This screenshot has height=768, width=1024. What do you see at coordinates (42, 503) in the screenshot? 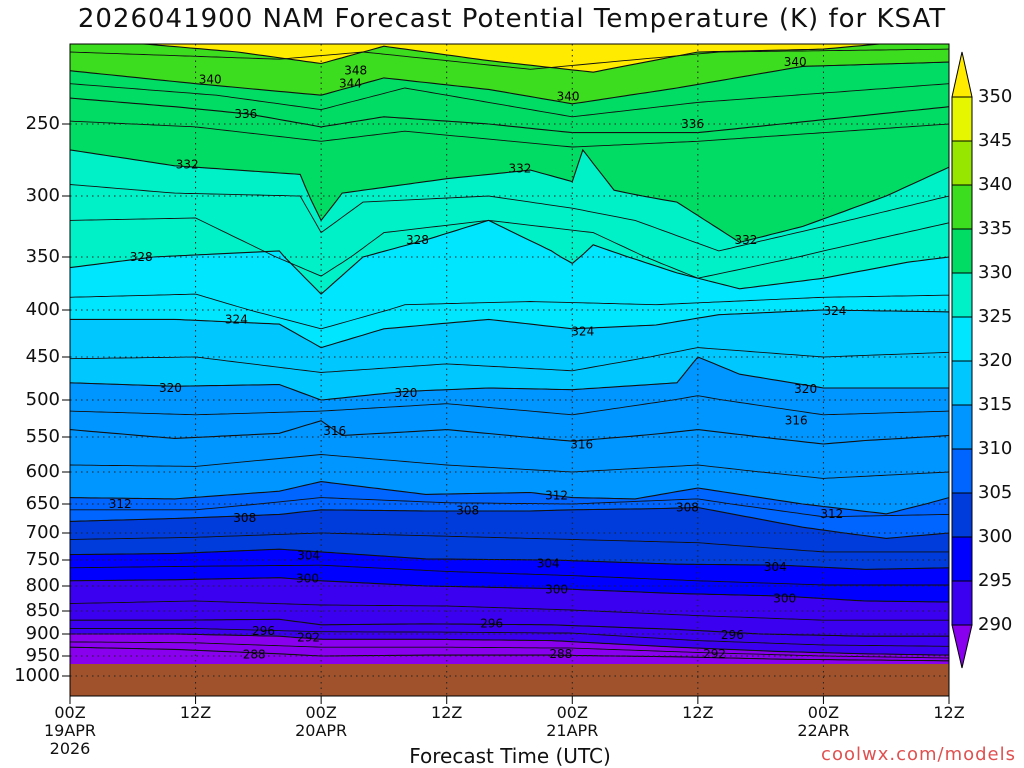
I see `y-tick-label: 650` at bounding box center [42, 503].